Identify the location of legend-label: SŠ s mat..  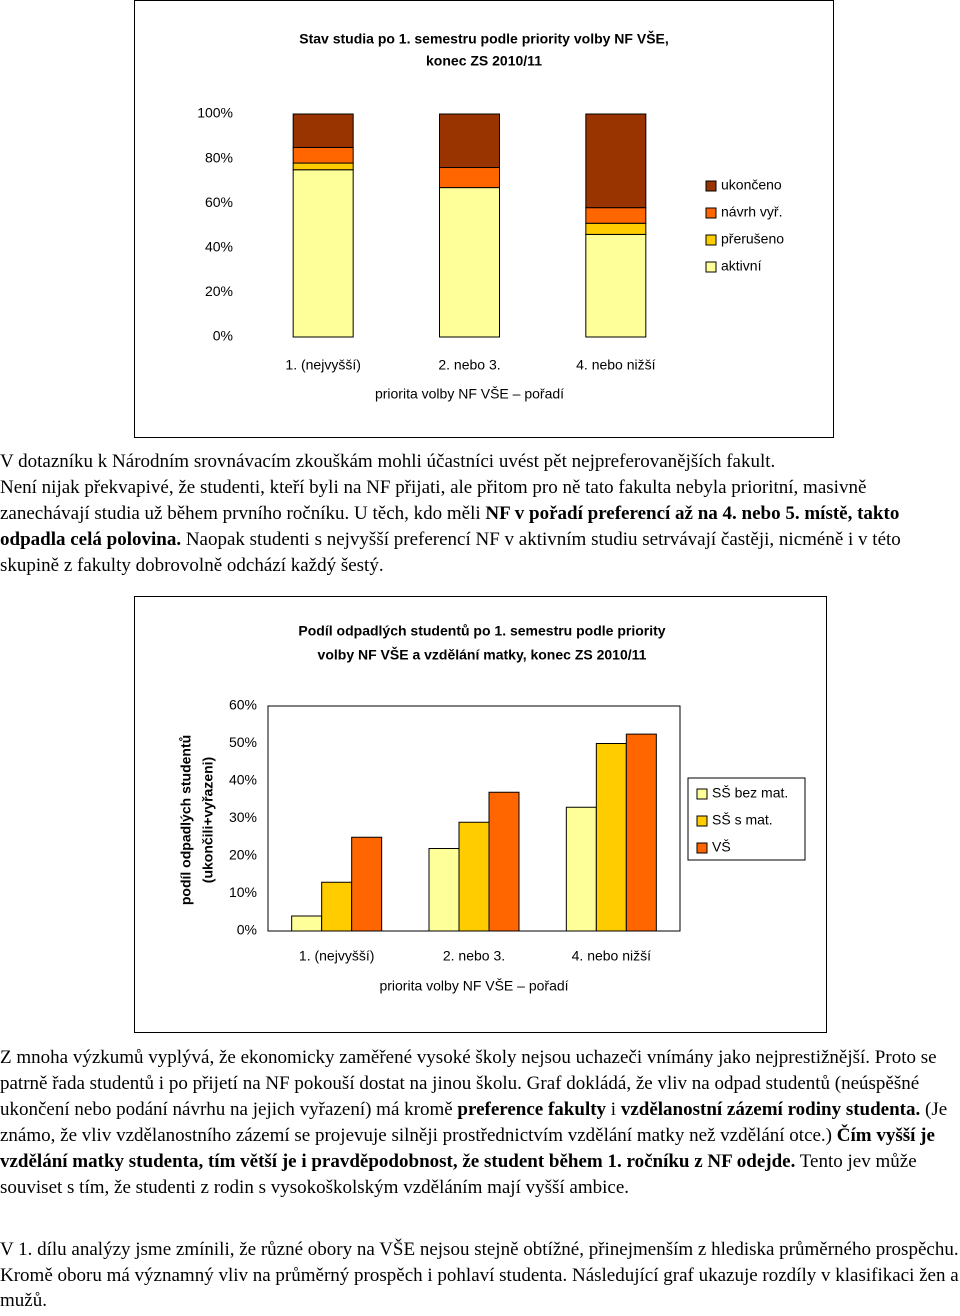
(742, 820).